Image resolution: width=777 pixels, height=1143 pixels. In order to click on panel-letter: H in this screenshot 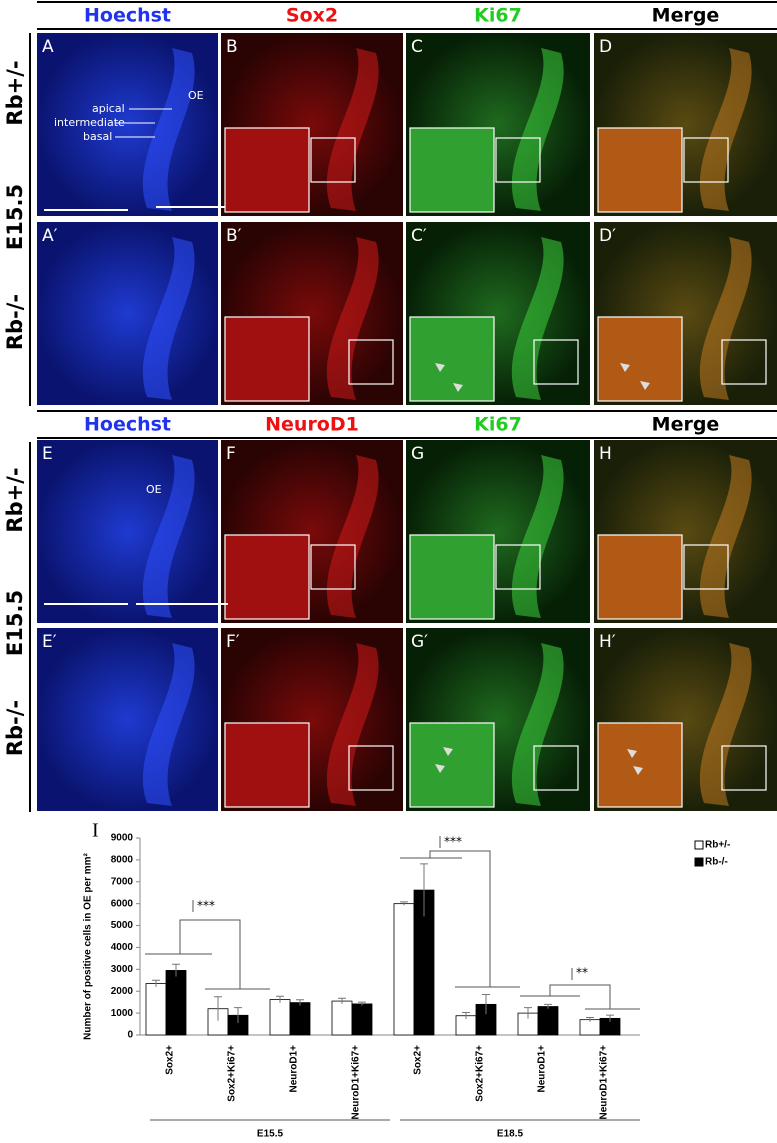, I will do `click(605, 454)`.